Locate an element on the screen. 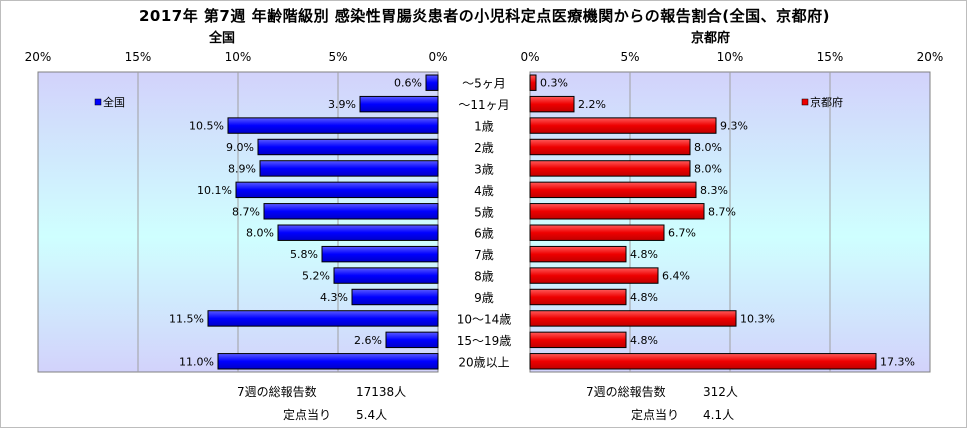  kyoto-xtick-label: 10% is located at coordinates (730, 57).